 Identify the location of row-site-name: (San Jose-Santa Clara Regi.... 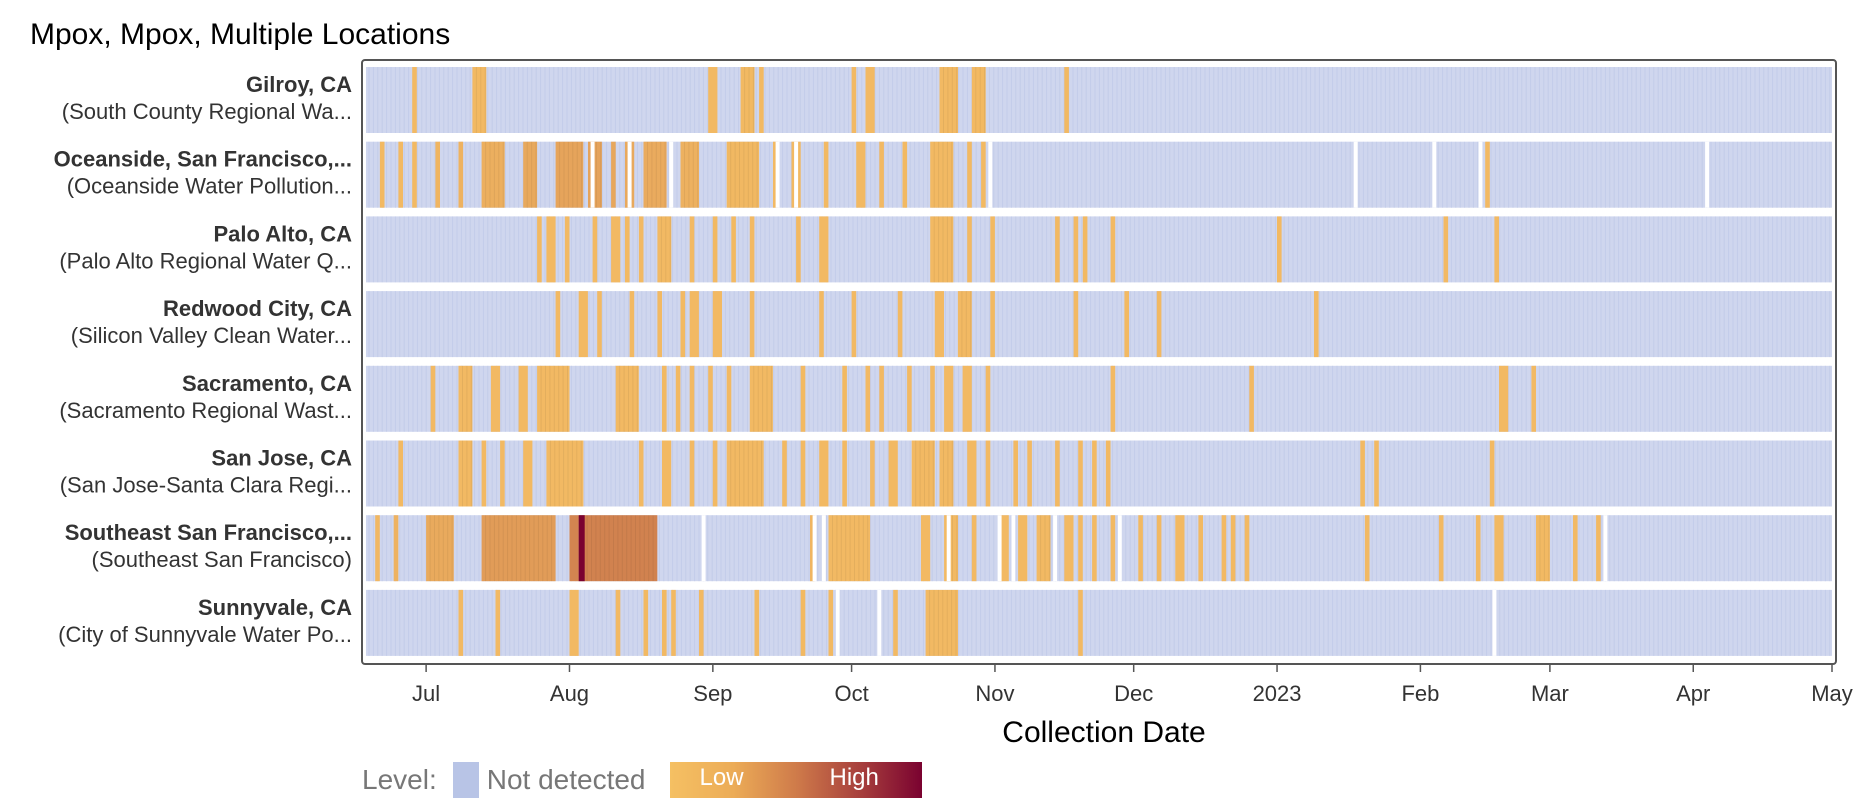
(206, 485).